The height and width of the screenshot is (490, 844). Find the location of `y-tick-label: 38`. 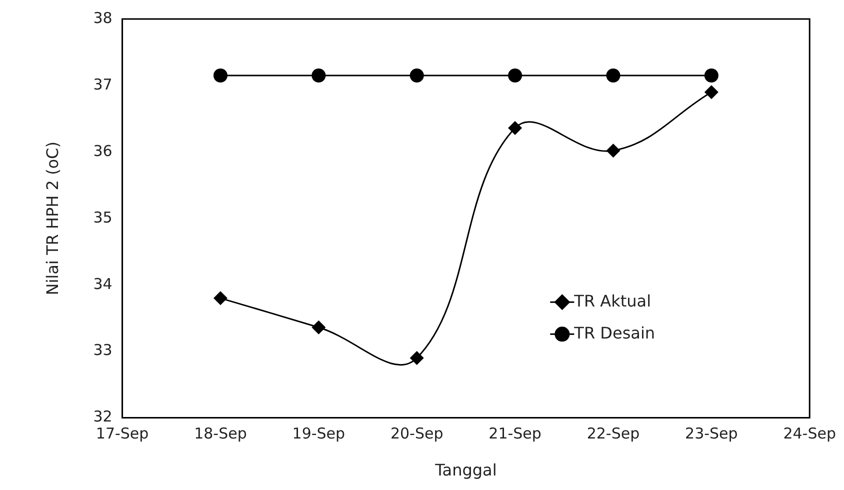

y-tick-label: 38 is located at coordinates (102, 17).